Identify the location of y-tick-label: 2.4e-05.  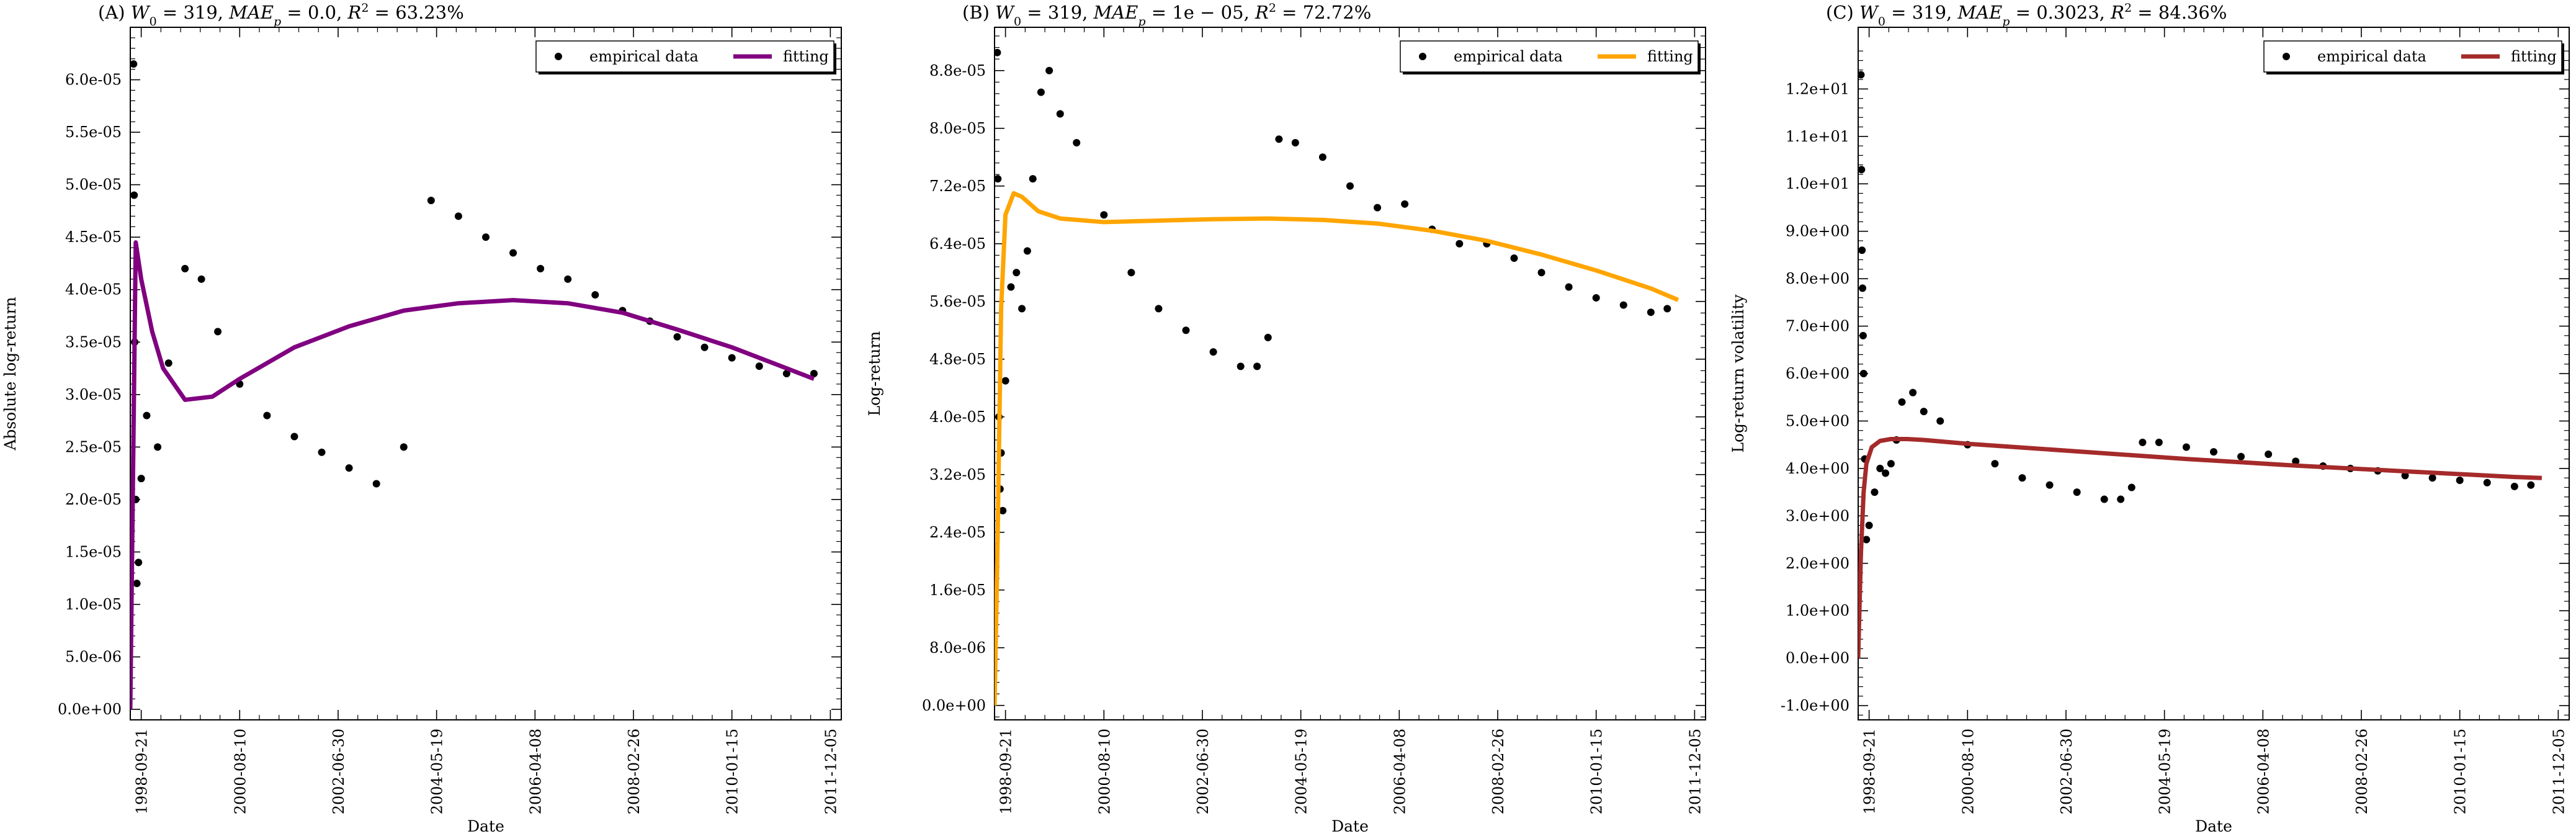
(957, 533).